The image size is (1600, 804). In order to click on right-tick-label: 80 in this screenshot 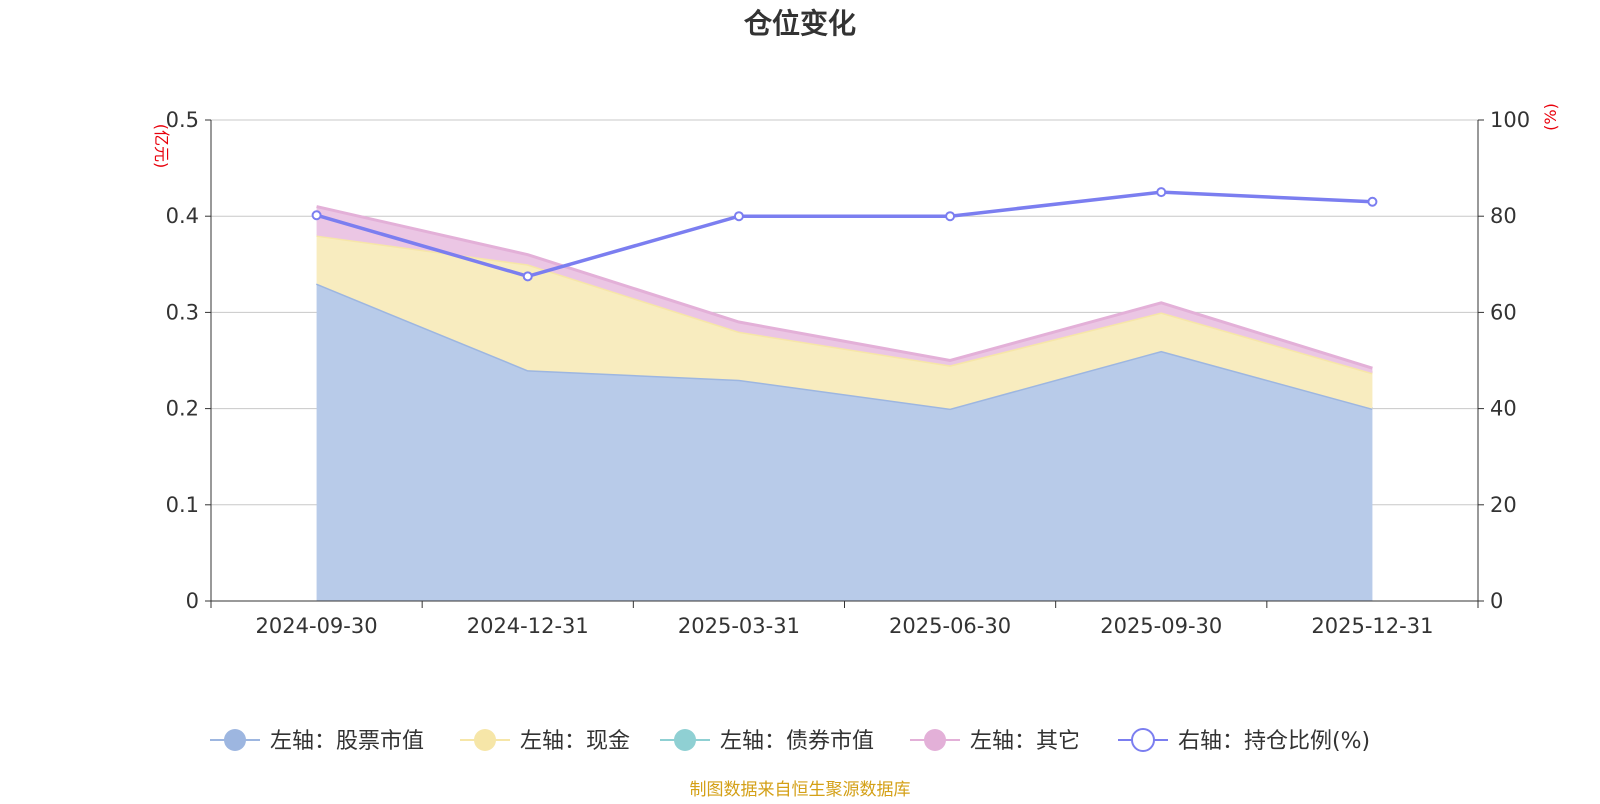, I will do `click(1503, 216)`.